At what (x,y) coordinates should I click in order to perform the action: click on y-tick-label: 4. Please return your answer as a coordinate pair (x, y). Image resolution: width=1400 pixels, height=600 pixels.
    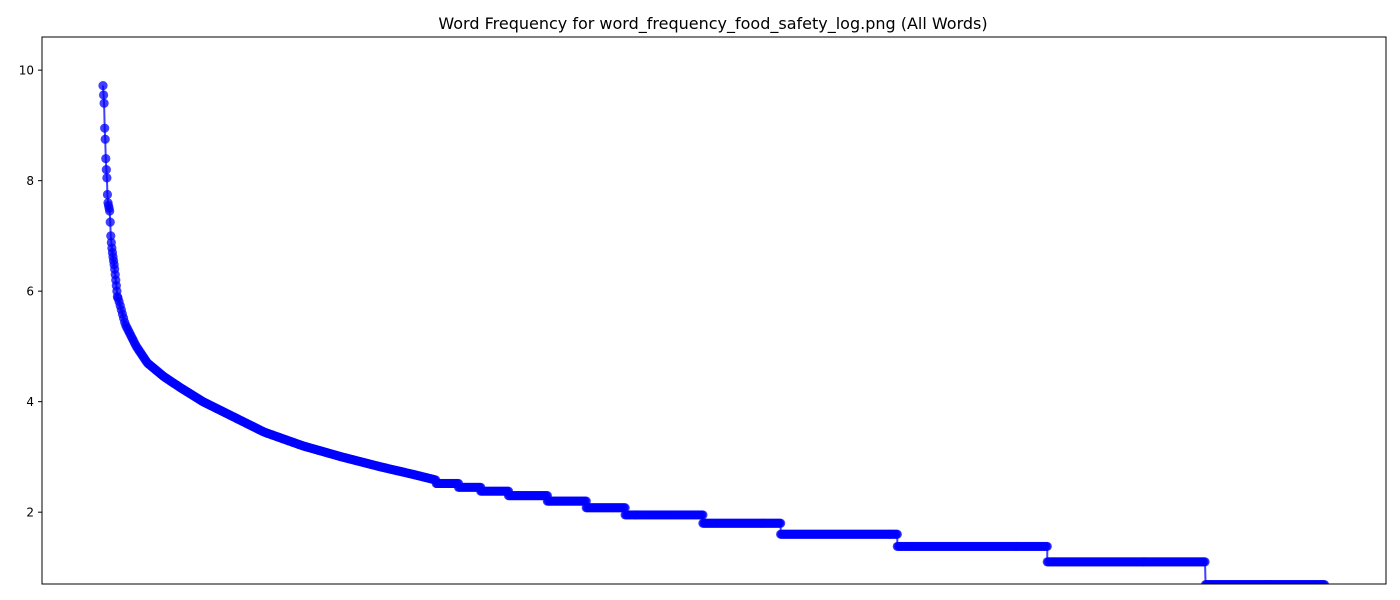
    Looking at the image, I should click on (30, 402).